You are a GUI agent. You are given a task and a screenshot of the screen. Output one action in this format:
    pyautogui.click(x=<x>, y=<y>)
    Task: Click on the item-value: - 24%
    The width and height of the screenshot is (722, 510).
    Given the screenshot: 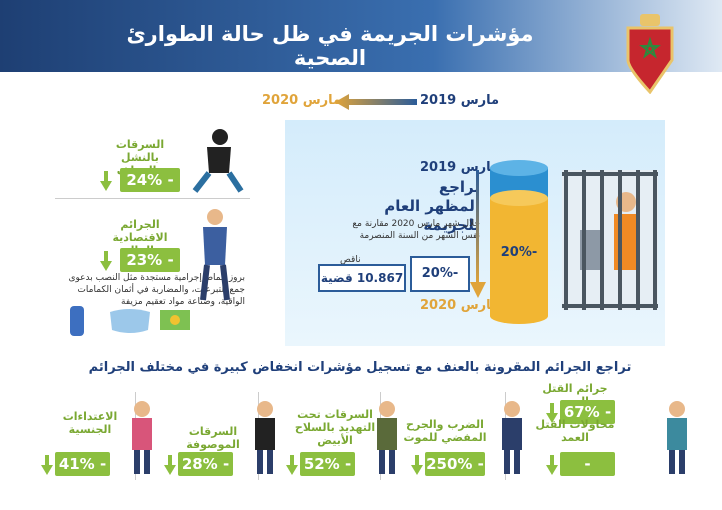 What is the action you would take?
    pyautogui.click(x=150, y=180)
    